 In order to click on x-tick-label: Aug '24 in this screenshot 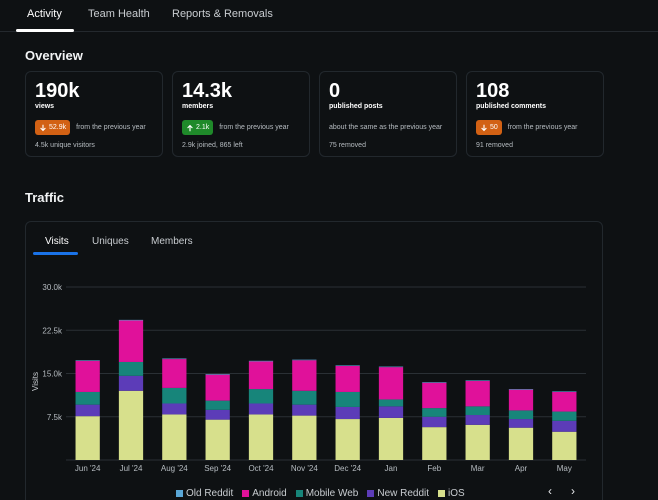, I will do `click(174, 468)`.